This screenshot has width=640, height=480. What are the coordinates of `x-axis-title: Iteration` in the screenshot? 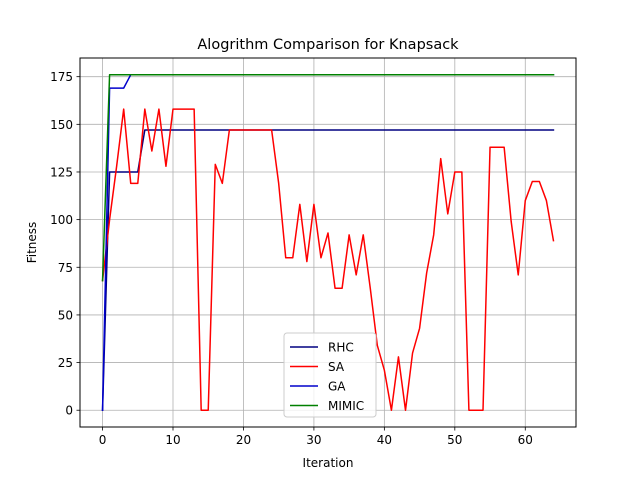 It's located at (328, 463).